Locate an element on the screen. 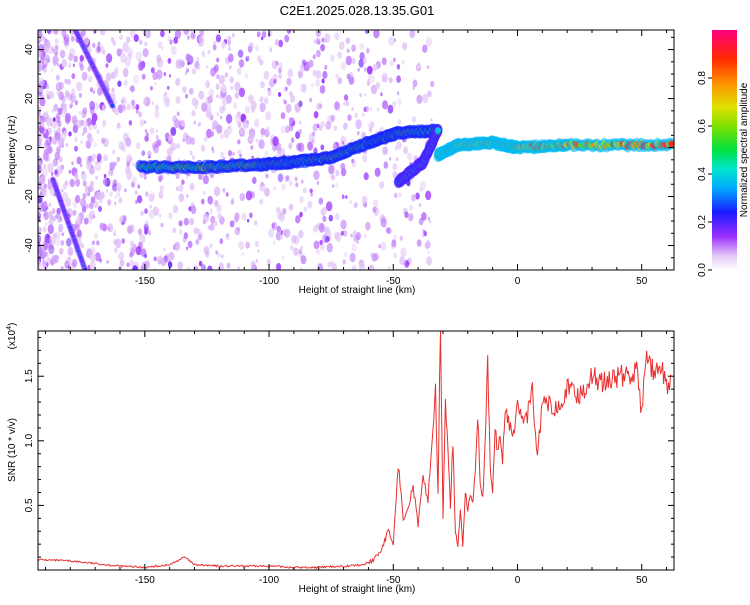  x-tick-label: -50 is located at coordinates (393, 281).